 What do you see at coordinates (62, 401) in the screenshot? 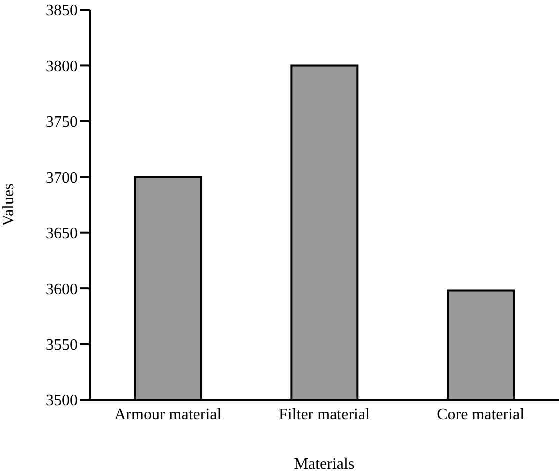
I see `y-tick-label: 3500` at bounding box center [62, 401].